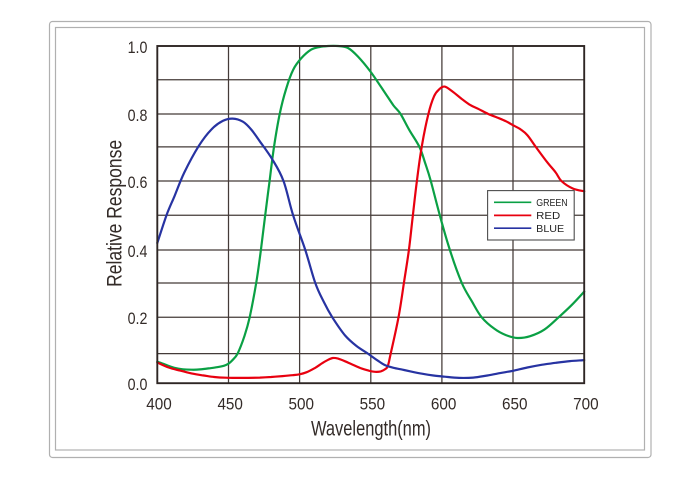 Image resolution: width=700 pixels, height=478 pixels. I want to click on svg-text: Relative Response, so click(114, 213).